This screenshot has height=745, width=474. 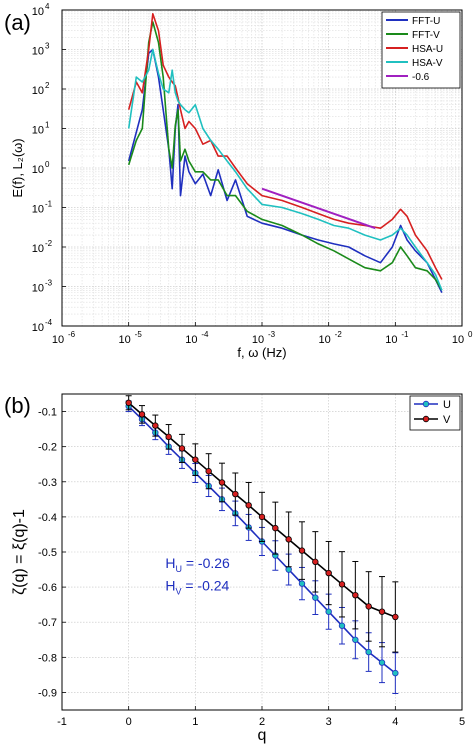 I want to click on x-tick-label-exponent: -4, so click(x=205, y=334).